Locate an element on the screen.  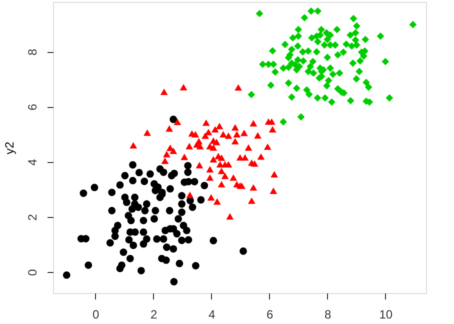
y-tick-label: 6 is located at coordinates (33, 107).